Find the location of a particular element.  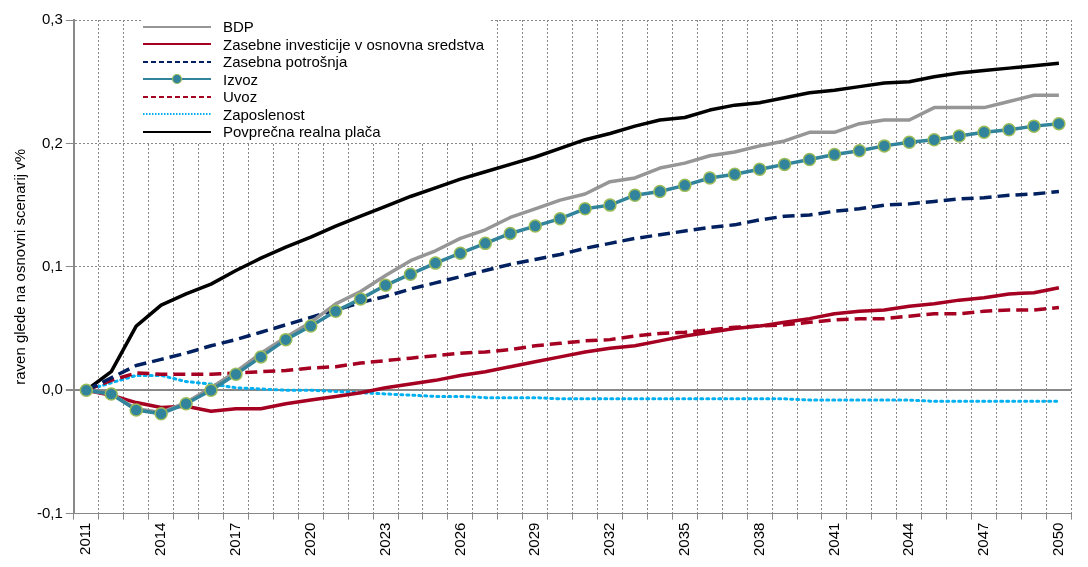

x-tick-label: 2044 is located at coordinates (908, 539).